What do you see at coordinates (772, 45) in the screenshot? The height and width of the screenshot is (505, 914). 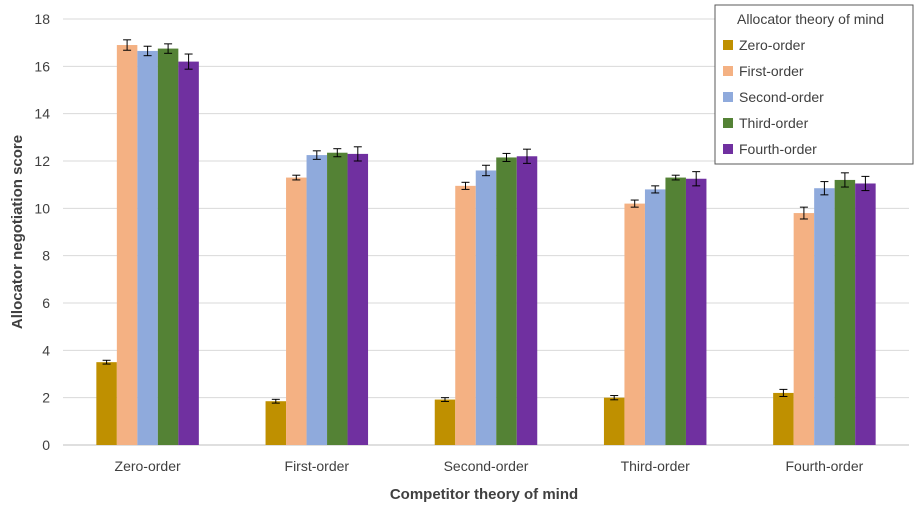 I see `legend-label: Zero-order` at bounding box center [772, 45].